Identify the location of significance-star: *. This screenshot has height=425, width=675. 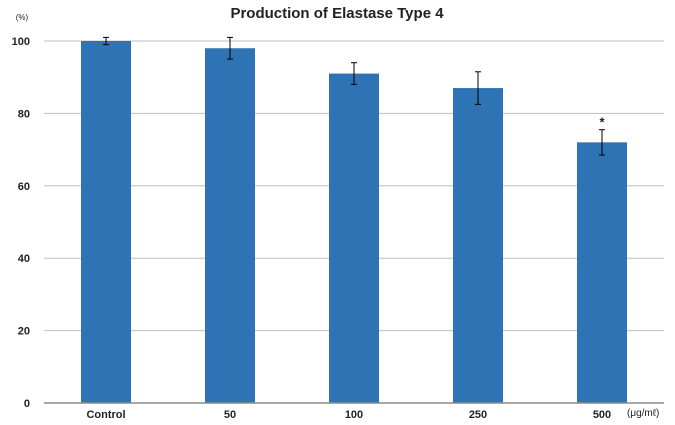
(602, 122).